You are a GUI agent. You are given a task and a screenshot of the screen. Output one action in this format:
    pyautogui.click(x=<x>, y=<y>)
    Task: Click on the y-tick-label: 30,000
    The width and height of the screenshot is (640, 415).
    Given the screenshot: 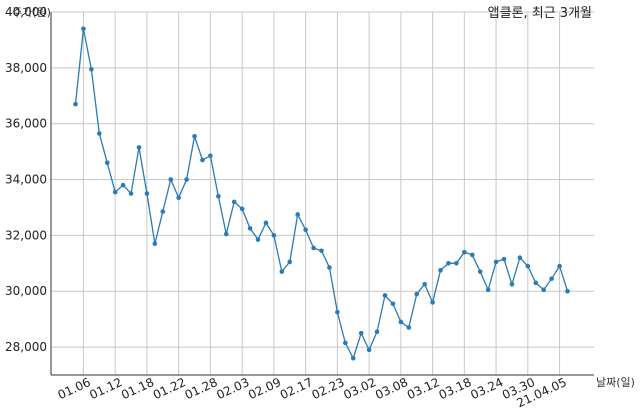 What is the action you would take?
    pyautogui.click(x=26, y=291)
    